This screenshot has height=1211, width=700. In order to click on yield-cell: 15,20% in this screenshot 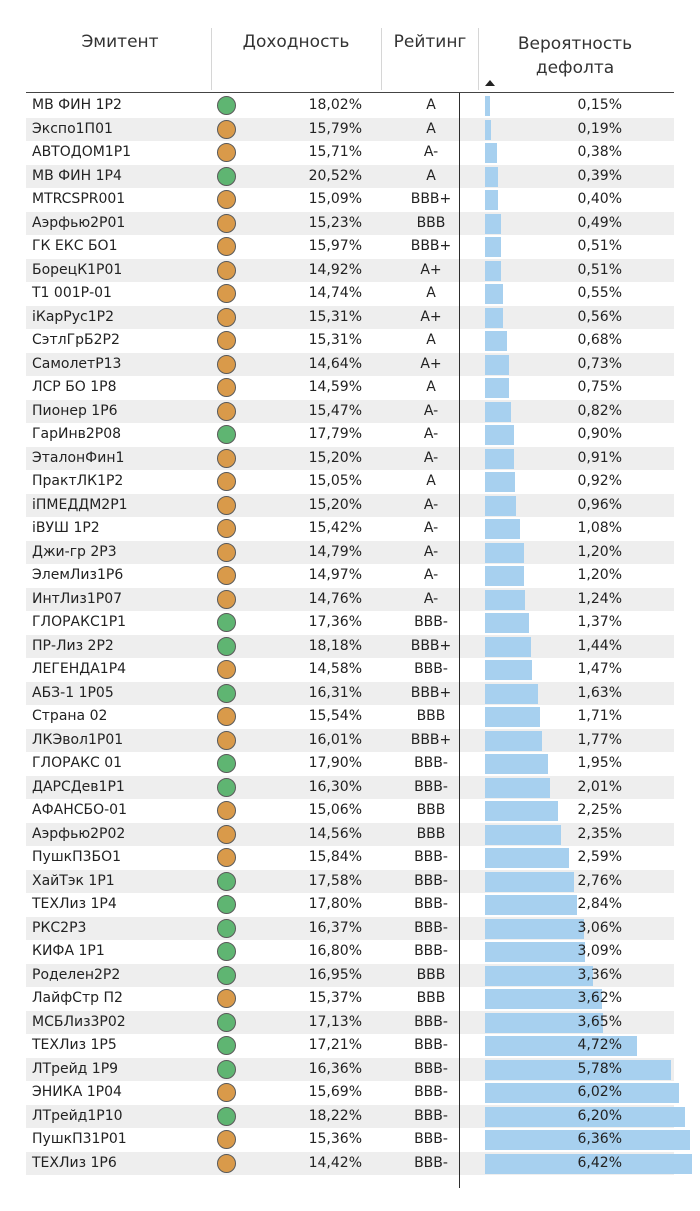, I will do `click(335, 504)`.